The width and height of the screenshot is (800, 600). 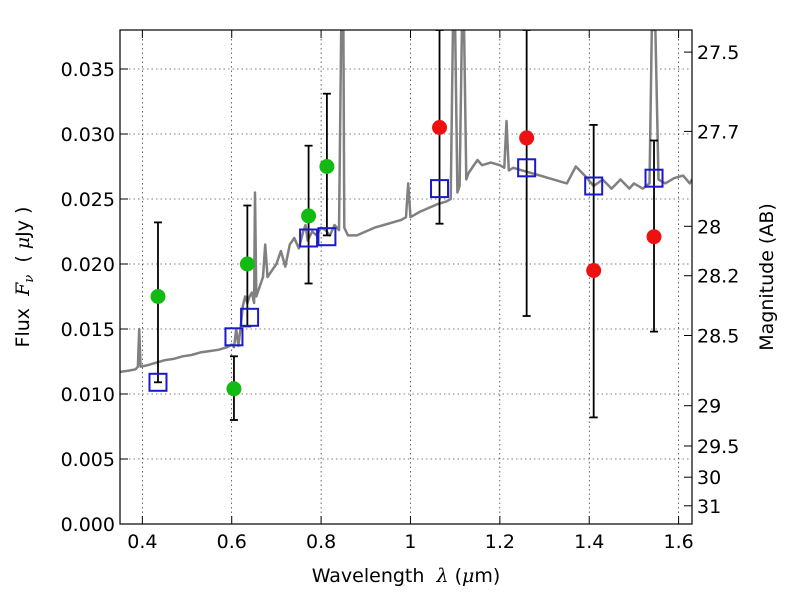 I want to click on y2-tick-label: 27.7, so click(x=718, y=132).